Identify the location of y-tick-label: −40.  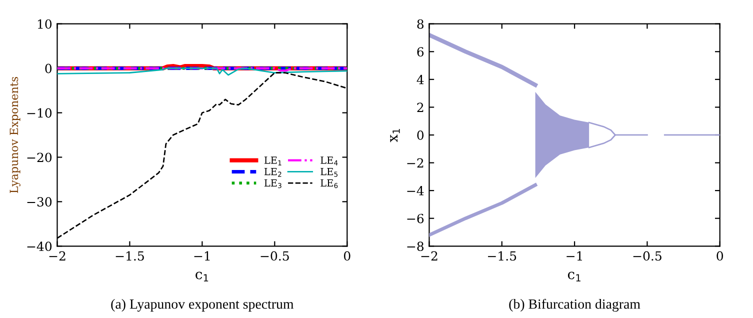
(39, 247).